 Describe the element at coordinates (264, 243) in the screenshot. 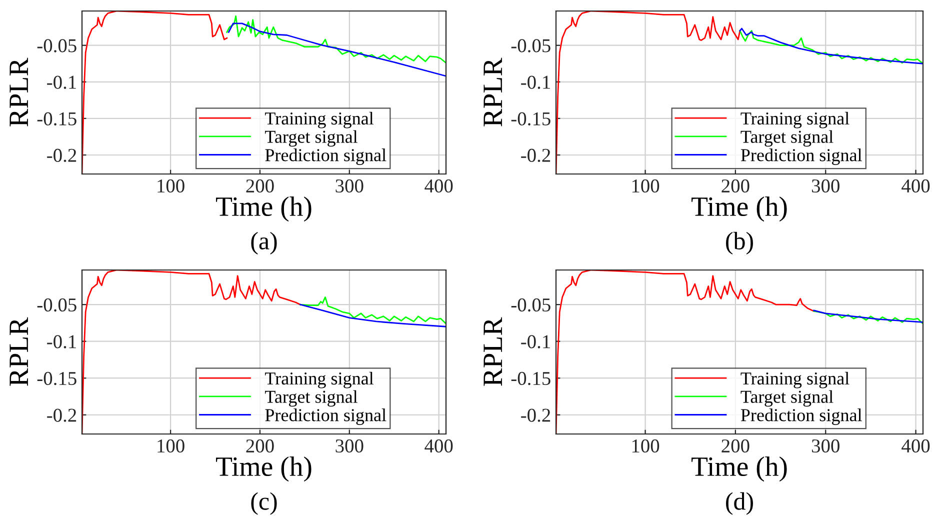

I see `text: (a)` at that location.